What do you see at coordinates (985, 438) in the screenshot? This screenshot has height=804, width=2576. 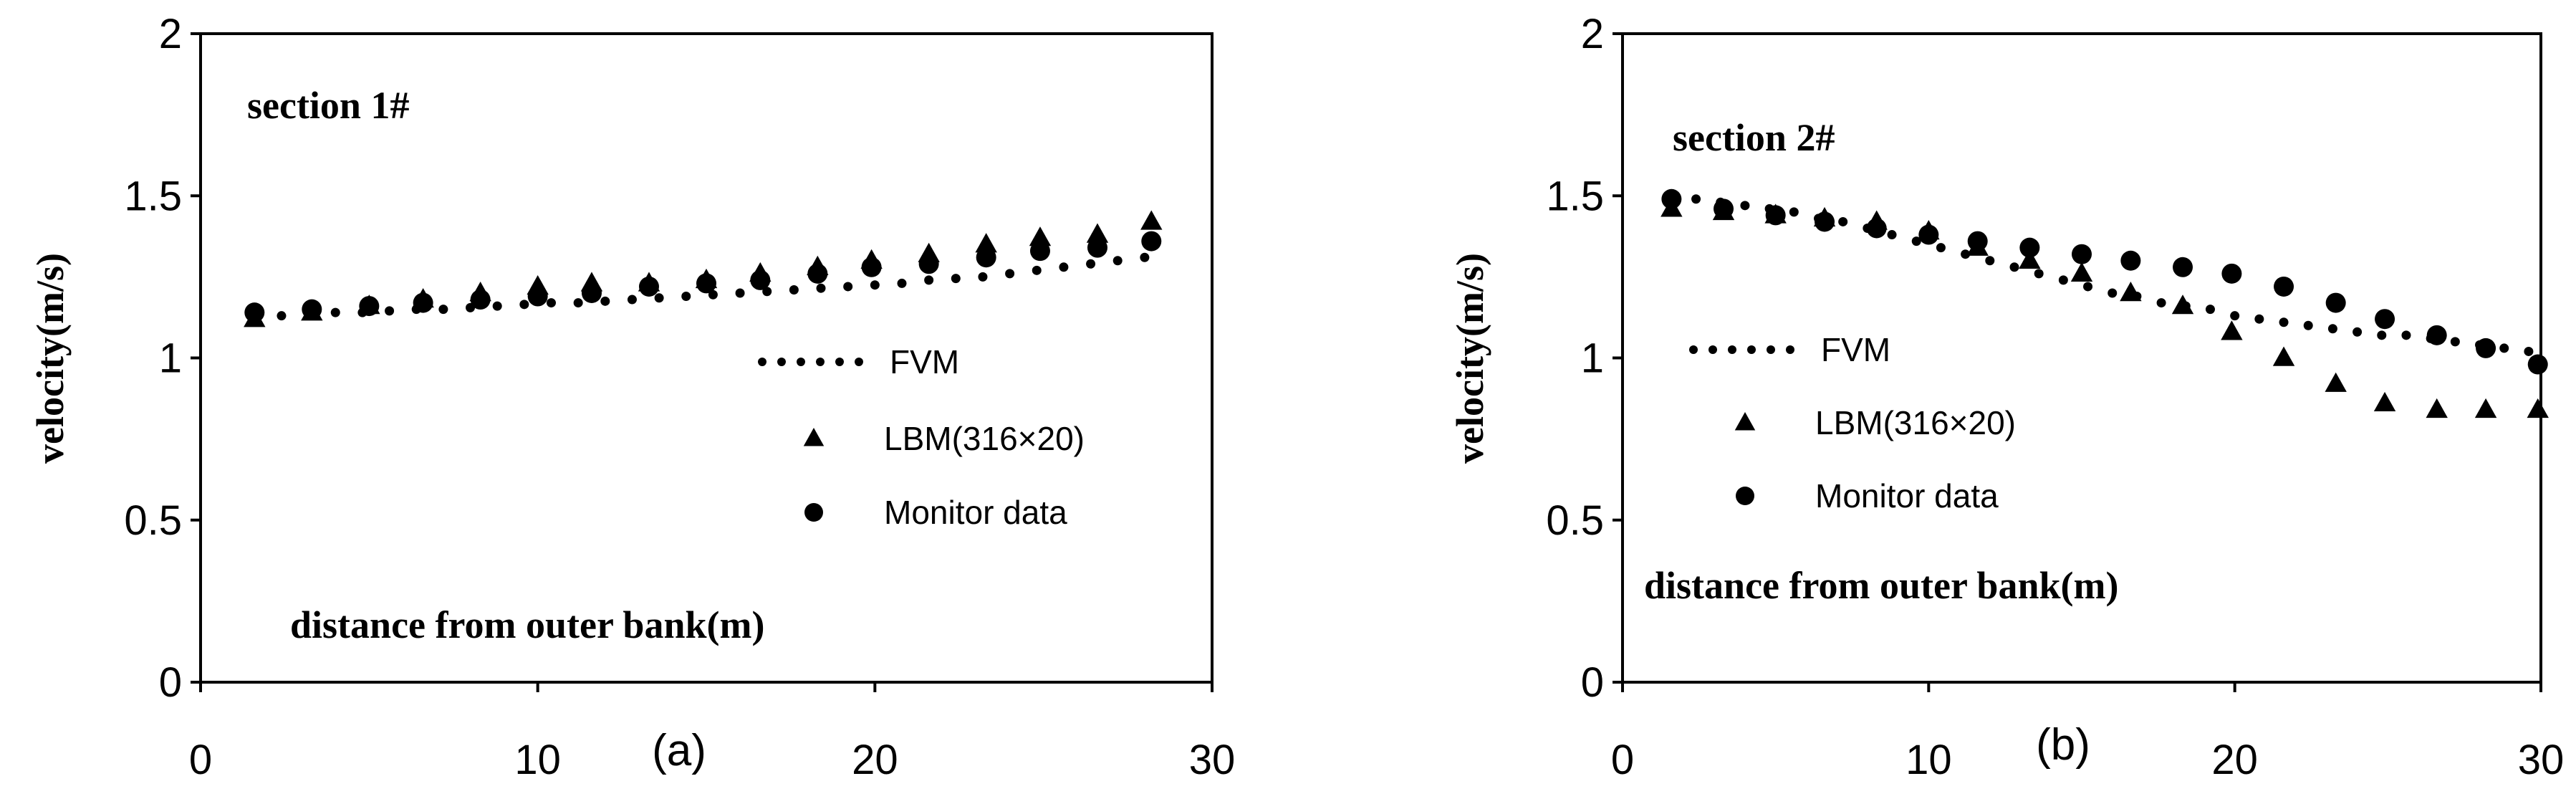 I see `legend-label-lbm-0: LBM(316×20)` at bounding box center [985, 438].